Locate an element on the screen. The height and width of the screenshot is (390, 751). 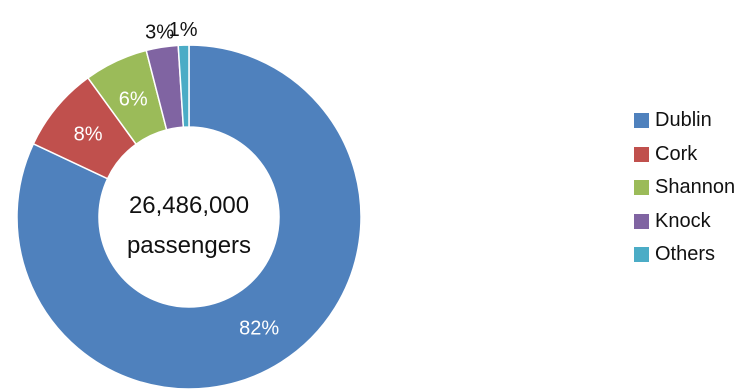
legend-item-shannon: Shannon is located at coordinates (685, 187).